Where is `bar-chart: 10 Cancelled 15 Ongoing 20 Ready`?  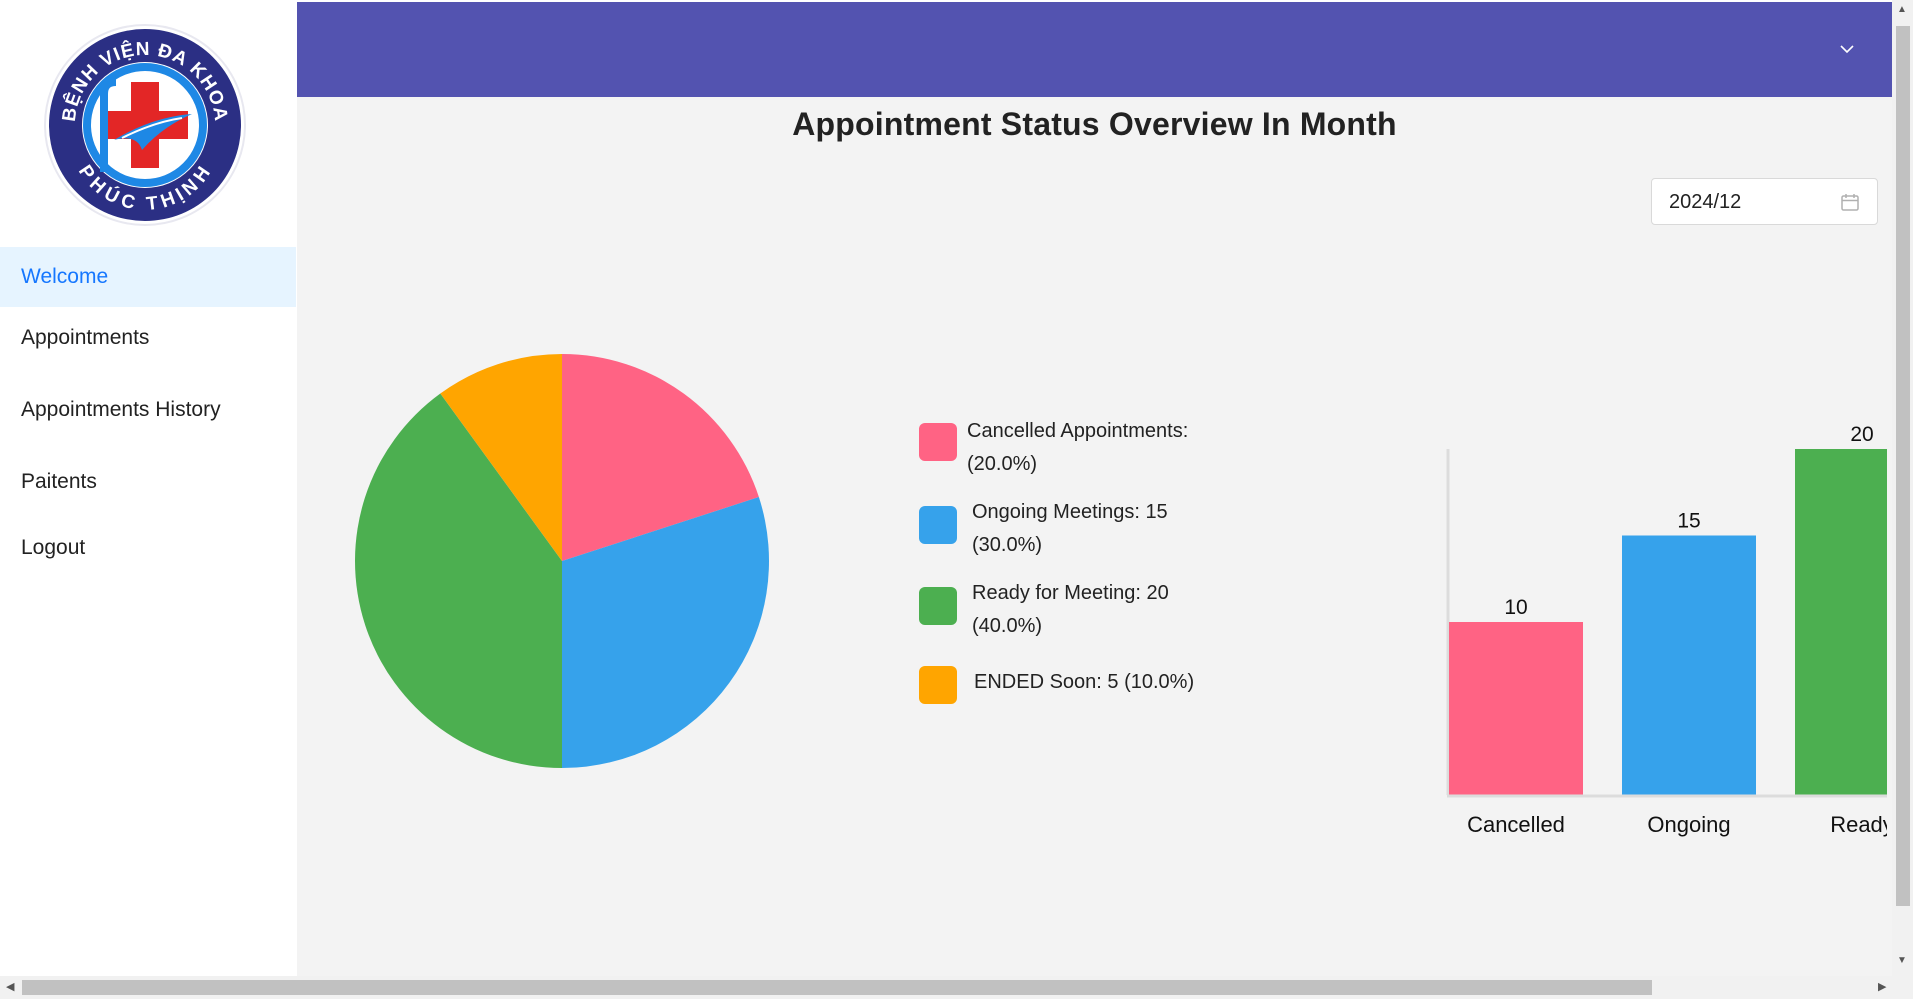
bar-chart: 10 Cancelled 15 Ongoing 20 Ready is located at coordinates (1666, 630).